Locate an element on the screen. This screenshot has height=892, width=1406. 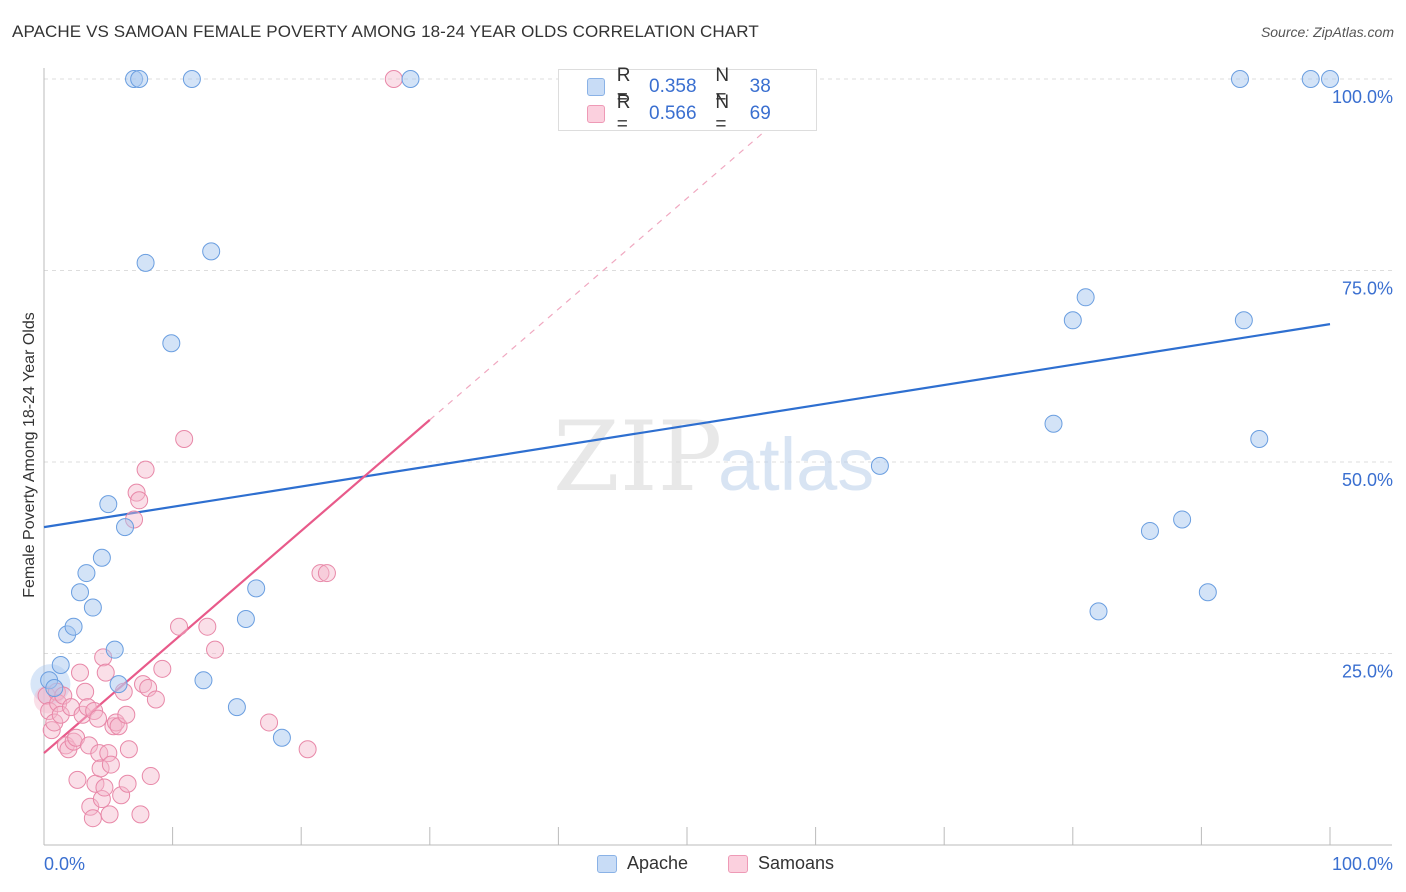
trend-line-samoans-extension is located at coordinates (610, 265).